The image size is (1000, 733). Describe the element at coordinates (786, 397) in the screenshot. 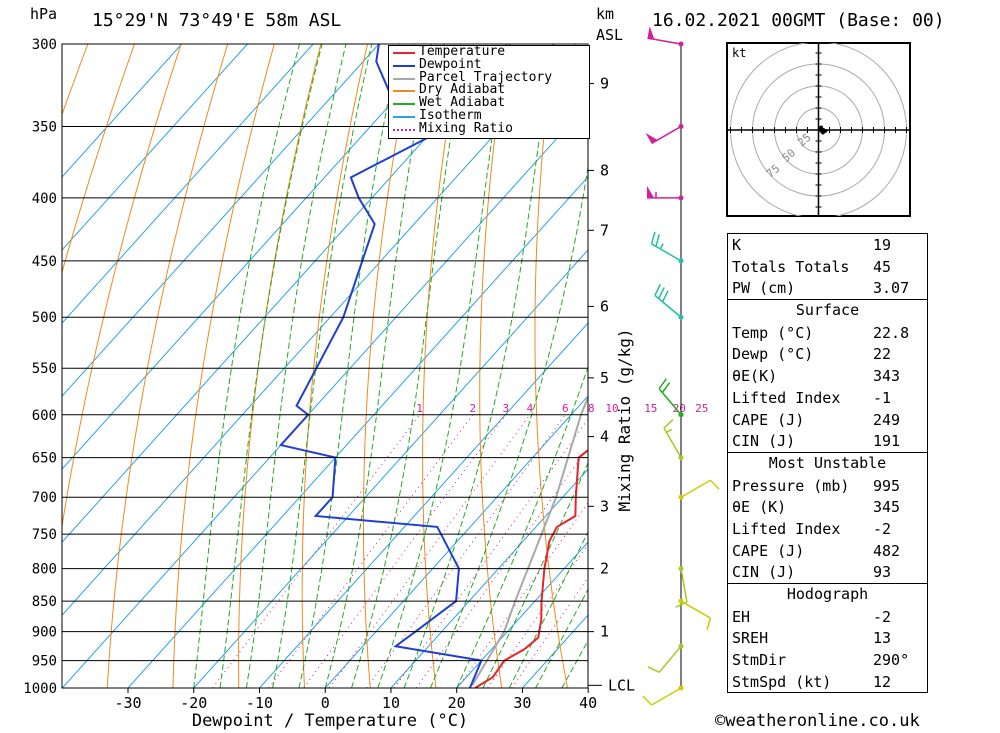

I see `surface-key: Lifted Index` at that location.